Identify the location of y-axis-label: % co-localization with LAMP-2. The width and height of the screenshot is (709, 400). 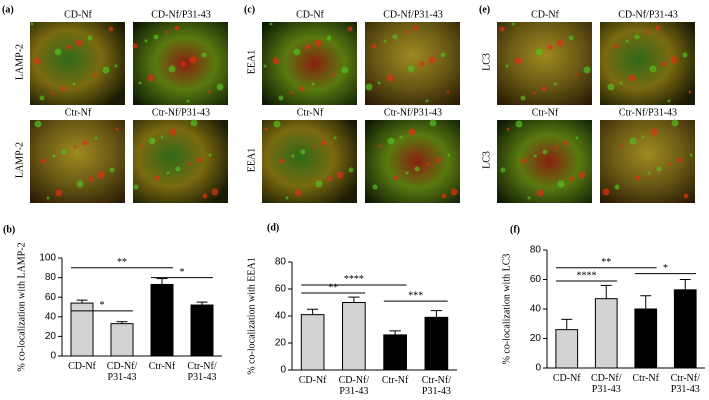
(21, 306).